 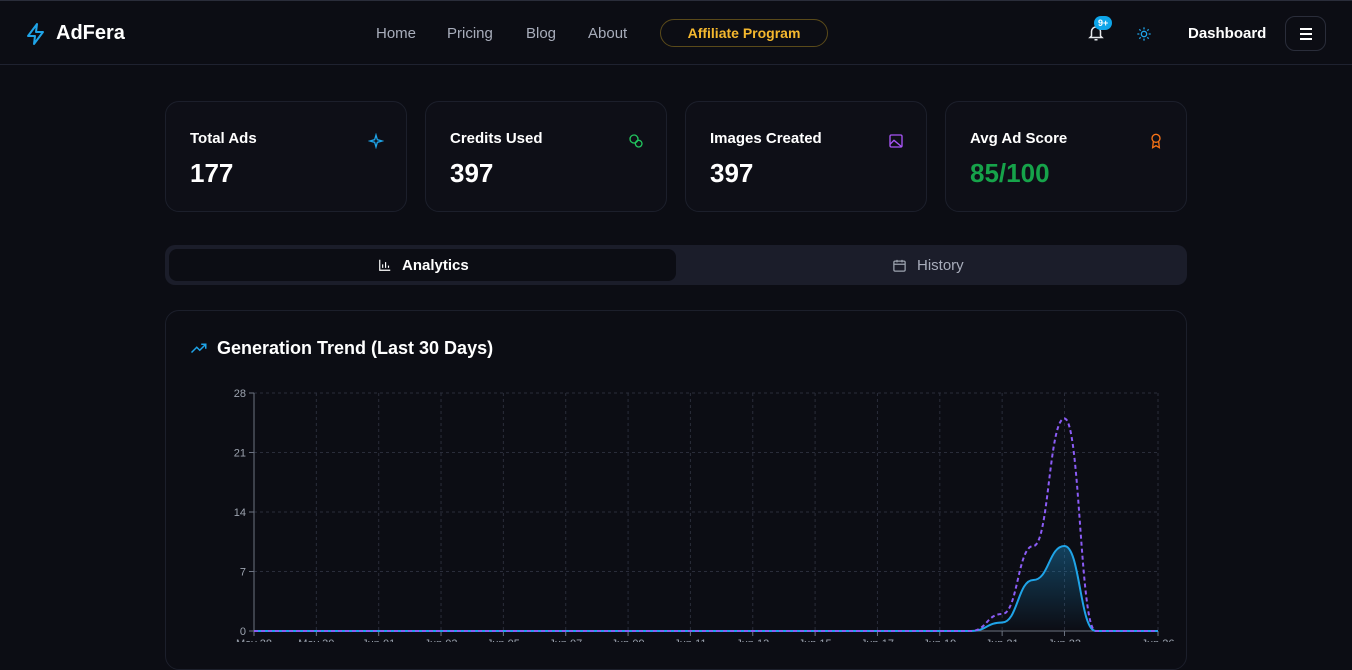 What do you see at coordinates (766, 138) in the screenshot?
I see `stat-label: Images Created` at bounding box center [766, 138].